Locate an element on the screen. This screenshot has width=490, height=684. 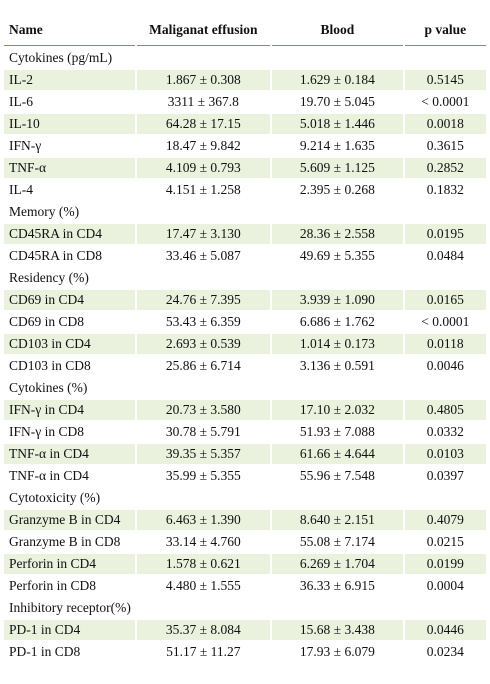
section-label: Cytokines (pg/mL) is located at coordinates (69, 58).